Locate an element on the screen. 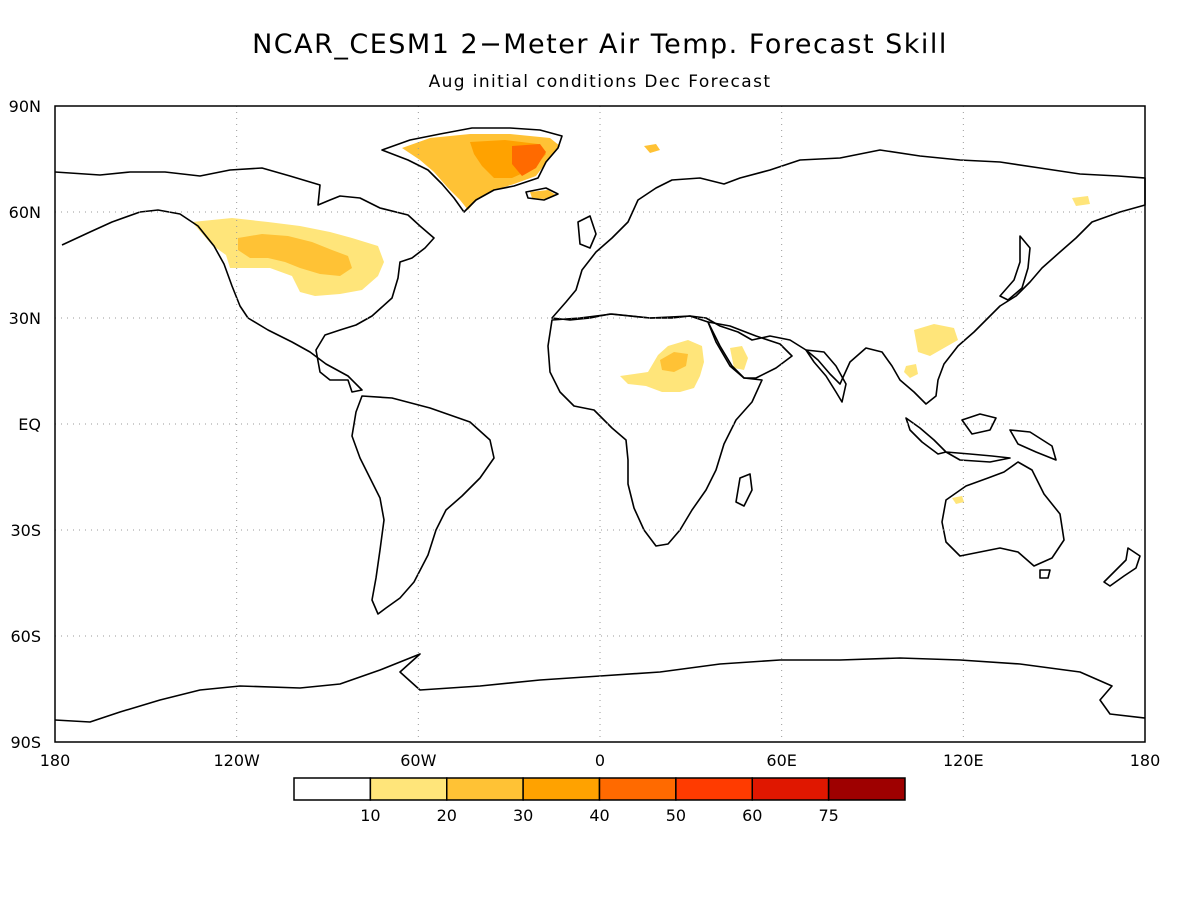 This screenshot has height=900, width=1200. skill-region-south-china is located at coordinates (936, 340).